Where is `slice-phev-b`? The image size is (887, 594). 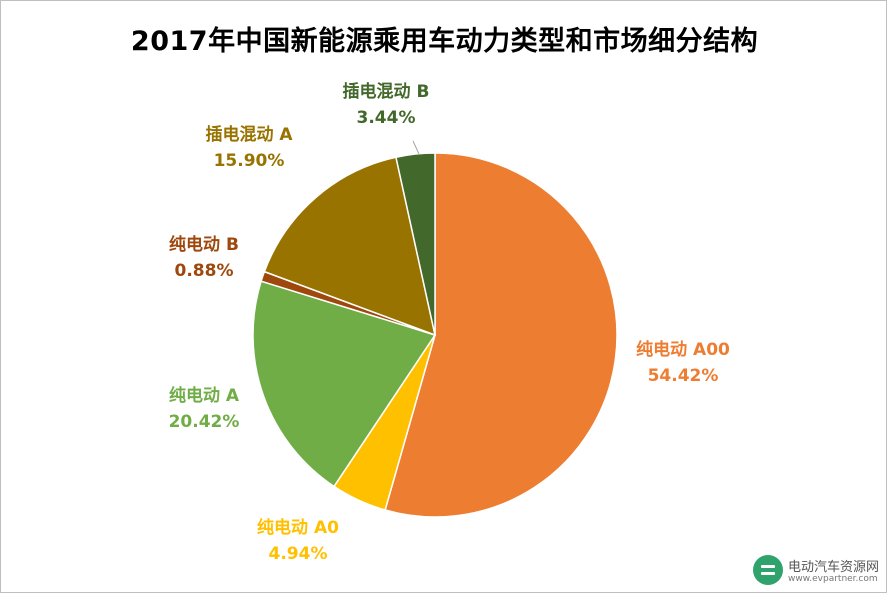
slice-phev-b is located at coordinates (415, 244).